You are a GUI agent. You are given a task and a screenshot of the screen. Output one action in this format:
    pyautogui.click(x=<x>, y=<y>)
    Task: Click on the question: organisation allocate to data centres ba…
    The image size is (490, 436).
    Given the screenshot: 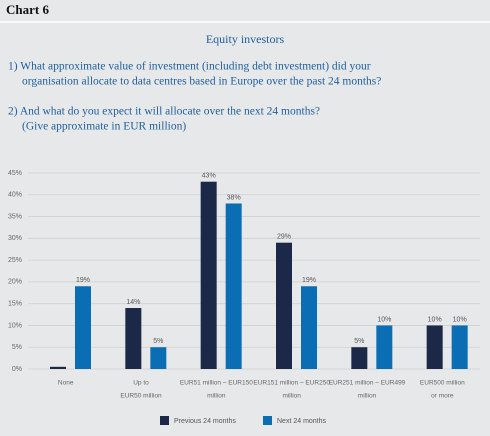 What is the action you would take?
    pyautogui.click(x=201, y=82)
    